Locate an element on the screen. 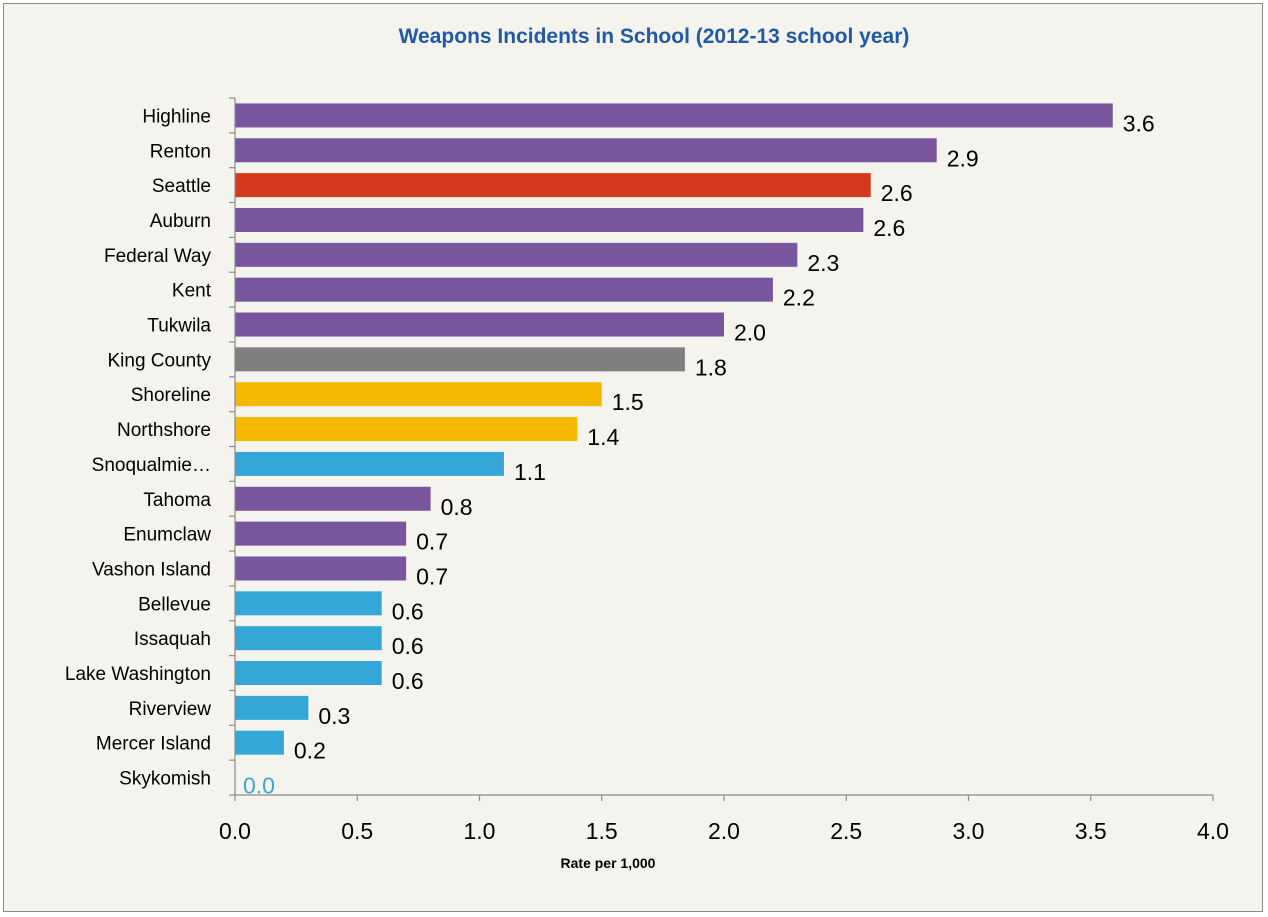 This screenshot has height=917, width=1268. value-label-11: 0.8 is located at coordinates (457, 507).